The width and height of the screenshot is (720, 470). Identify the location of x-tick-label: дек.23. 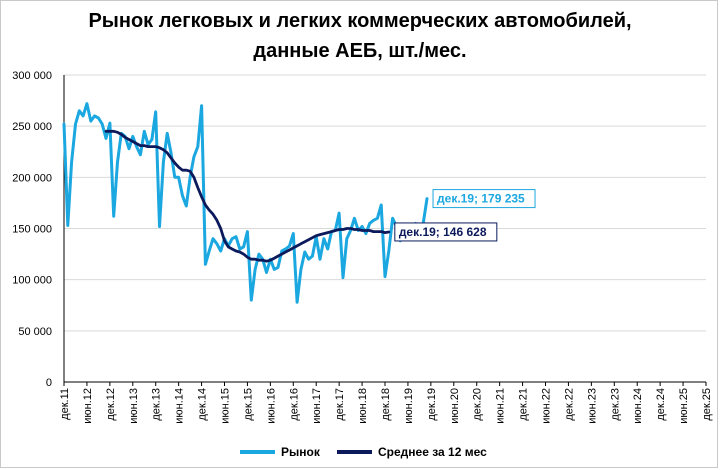
(615, 404).